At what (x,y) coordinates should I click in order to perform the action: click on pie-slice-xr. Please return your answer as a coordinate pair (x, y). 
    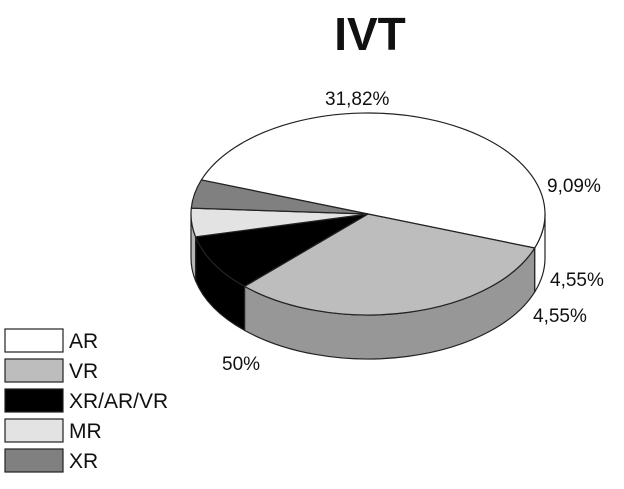
    Looking at the image, I should click on (279, 197).